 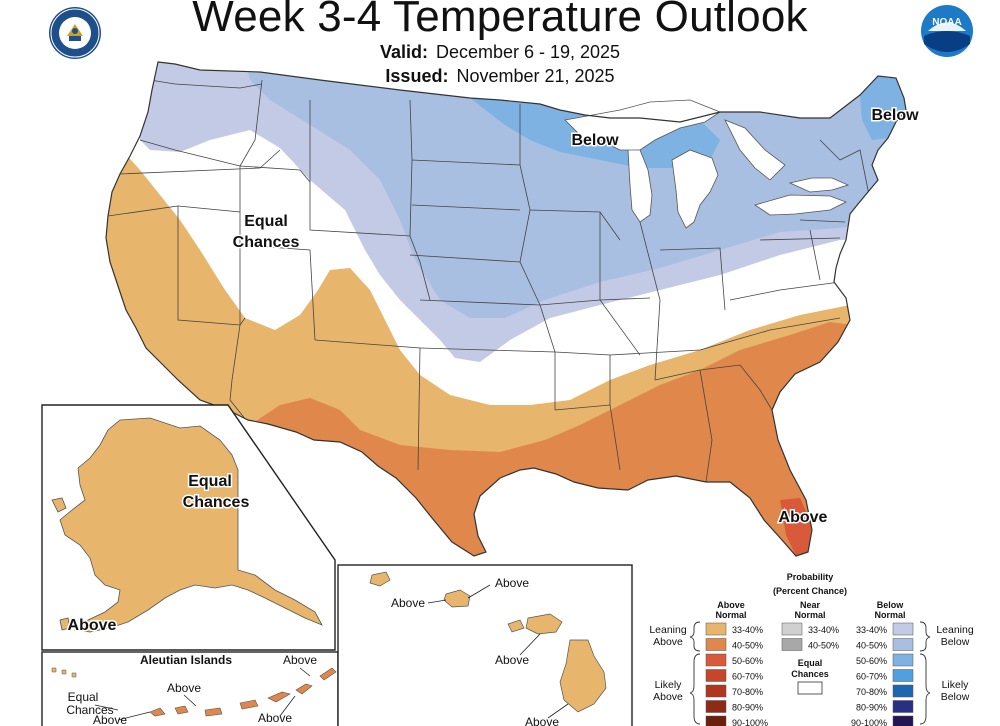 What do you see at coordinates (595, 140) in the screenshot?
I see `label-below-northcentral: Below` at bounding box center [595, 140].